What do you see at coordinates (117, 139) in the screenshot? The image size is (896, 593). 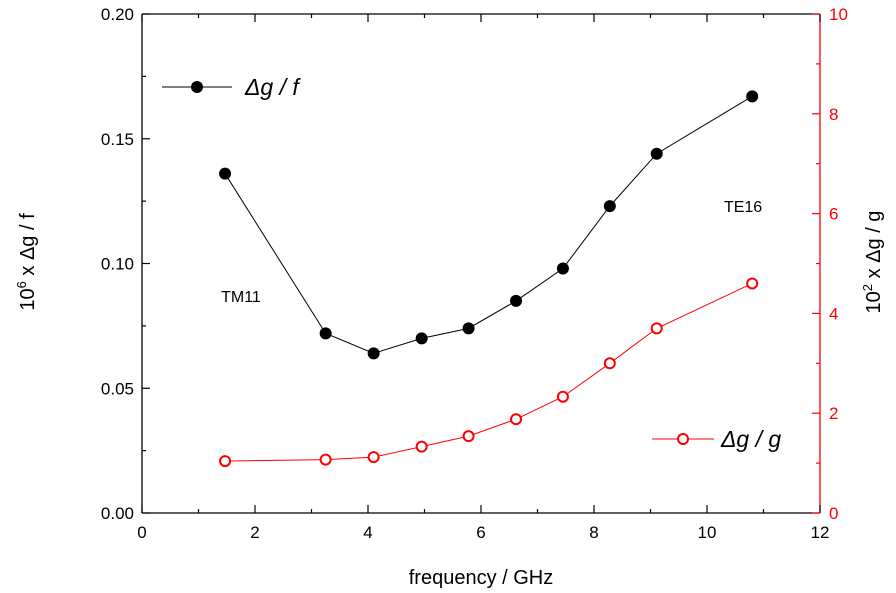 I see `left-y-tick-label: 0.15` at bounding box center [117, 139].